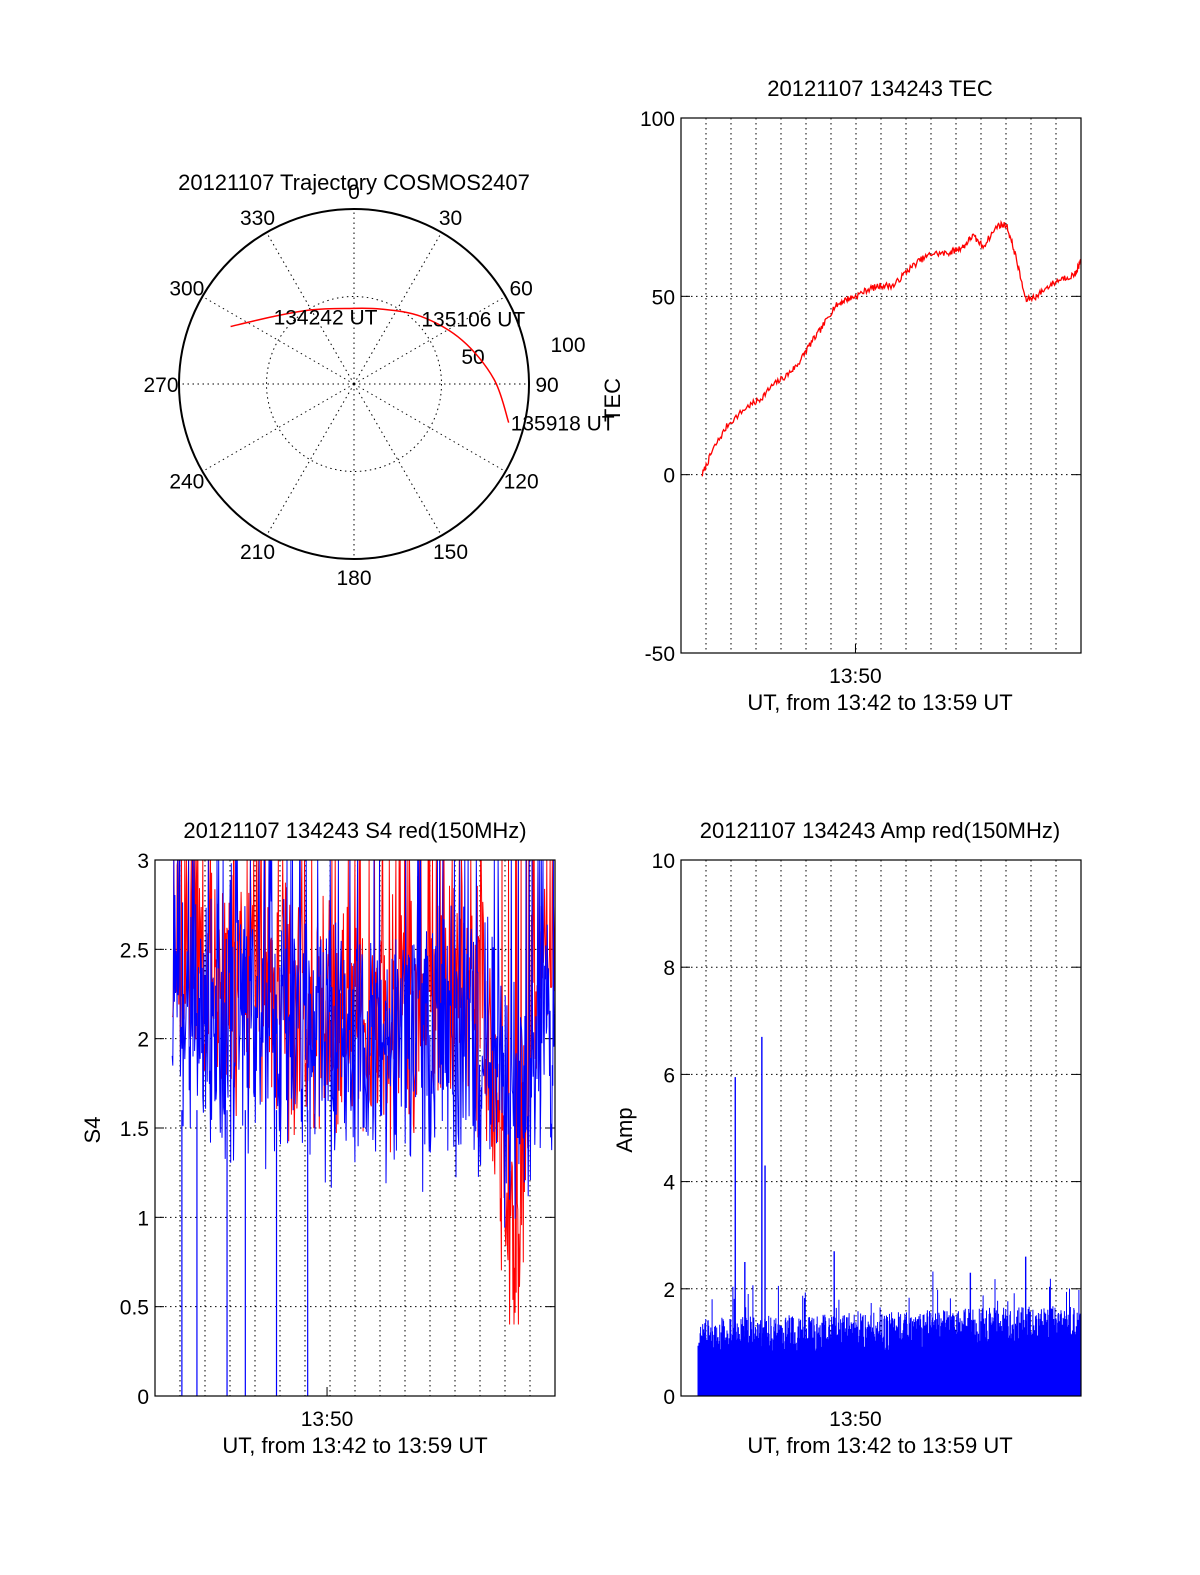 This screenshot has width=1200, height=1575. I want to click on polar-time-annotation: 135106 UT, so click(473, 320).